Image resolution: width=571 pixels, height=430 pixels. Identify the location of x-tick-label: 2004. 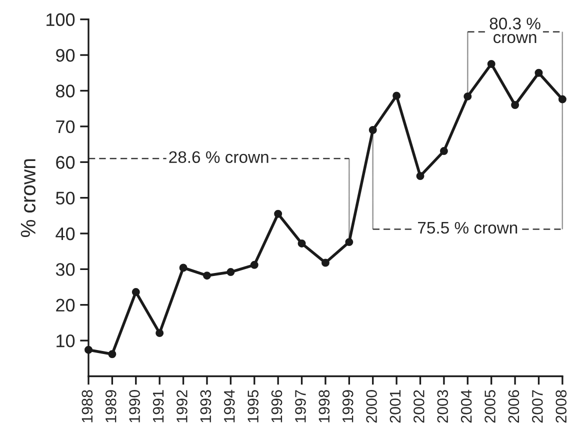
(466, 406).